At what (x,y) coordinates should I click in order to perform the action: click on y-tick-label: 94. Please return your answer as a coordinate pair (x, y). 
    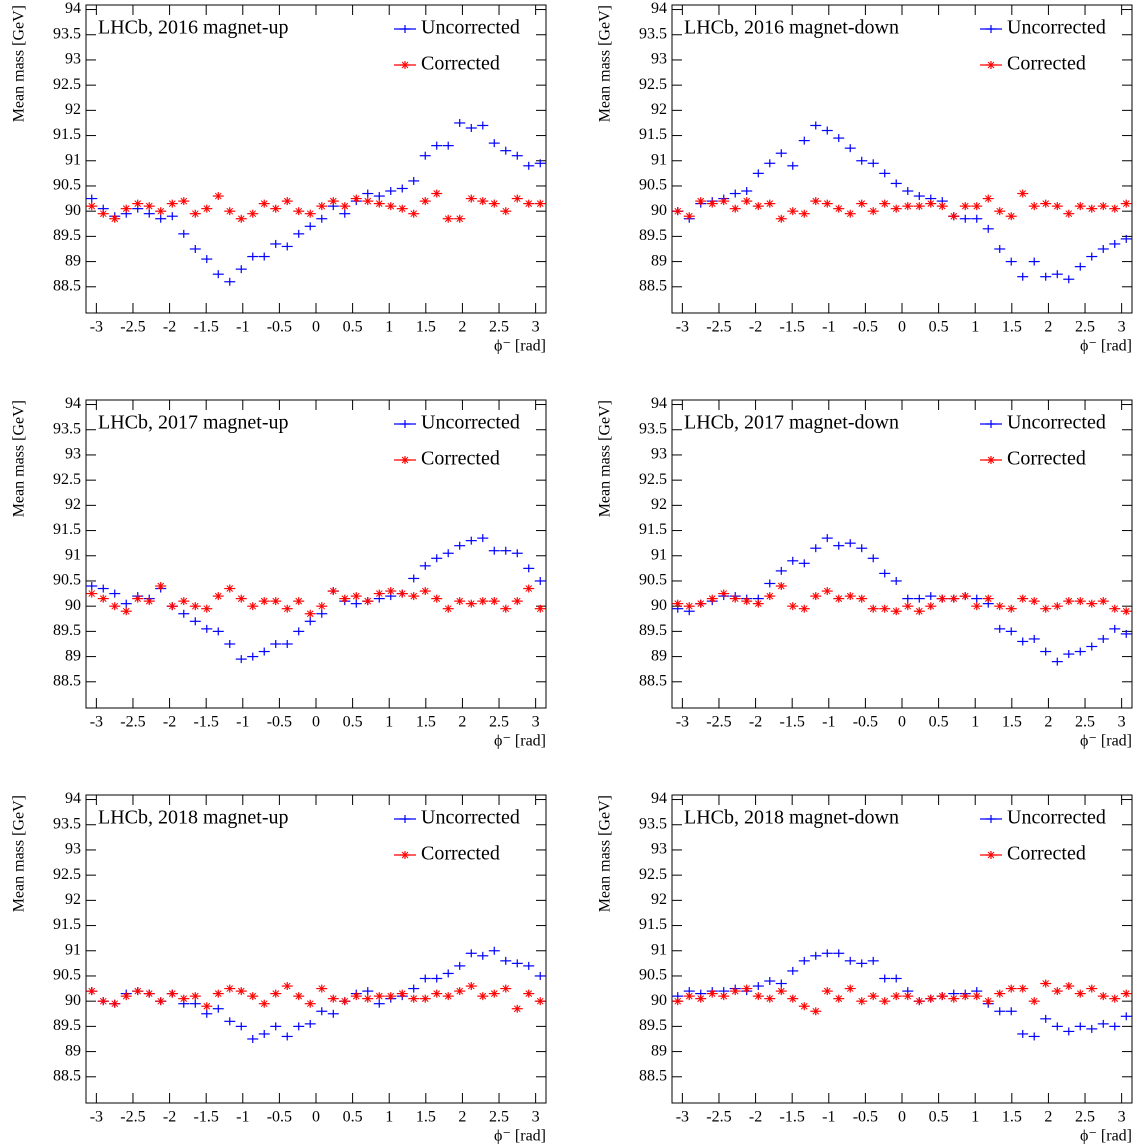
    Looking at the image, I should click on (659, 403).